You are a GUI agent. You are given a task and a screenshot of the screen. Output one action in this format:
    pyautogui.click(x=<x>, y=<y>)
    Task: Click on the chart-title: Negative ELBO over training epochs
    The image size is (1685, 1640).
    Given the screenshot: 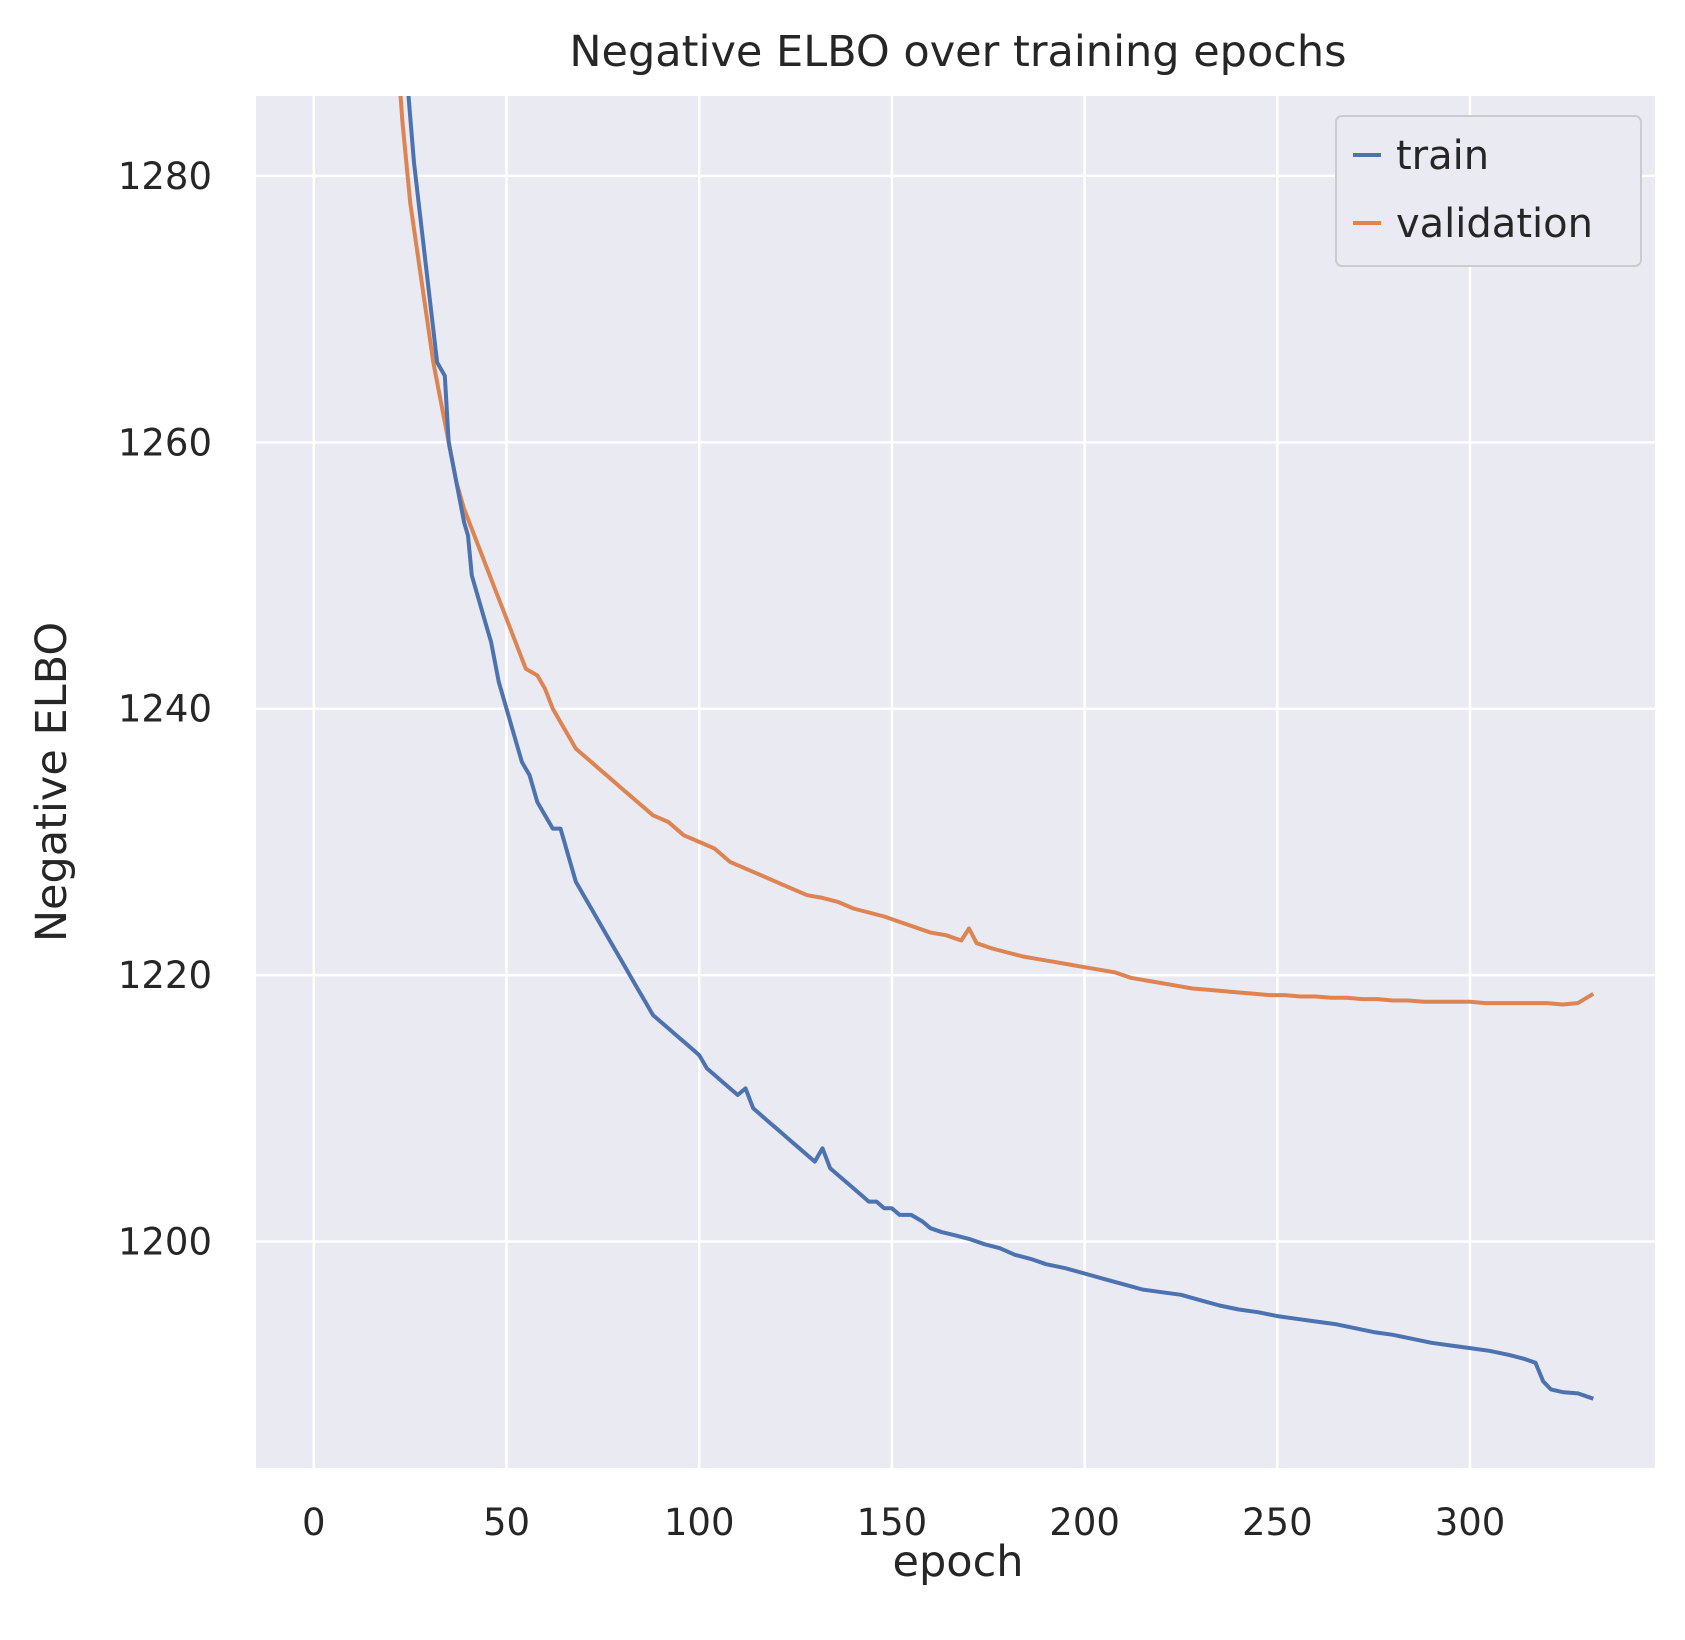 What is the action you would take?
    pyautogui.click(x=957, y=52)
    